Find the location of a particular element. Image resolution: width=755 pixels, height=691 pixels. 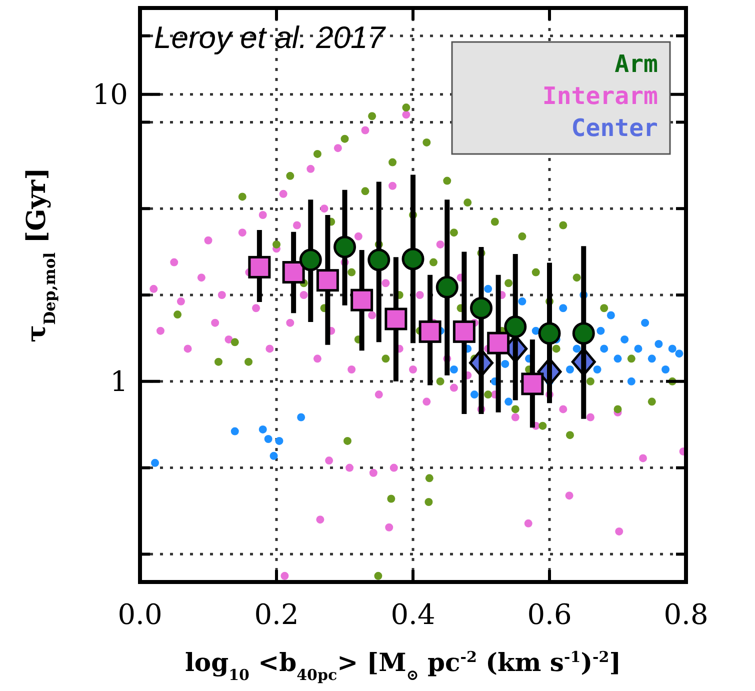

annotation: Leroy et al. 2017 is located at coordinates (270, 37).